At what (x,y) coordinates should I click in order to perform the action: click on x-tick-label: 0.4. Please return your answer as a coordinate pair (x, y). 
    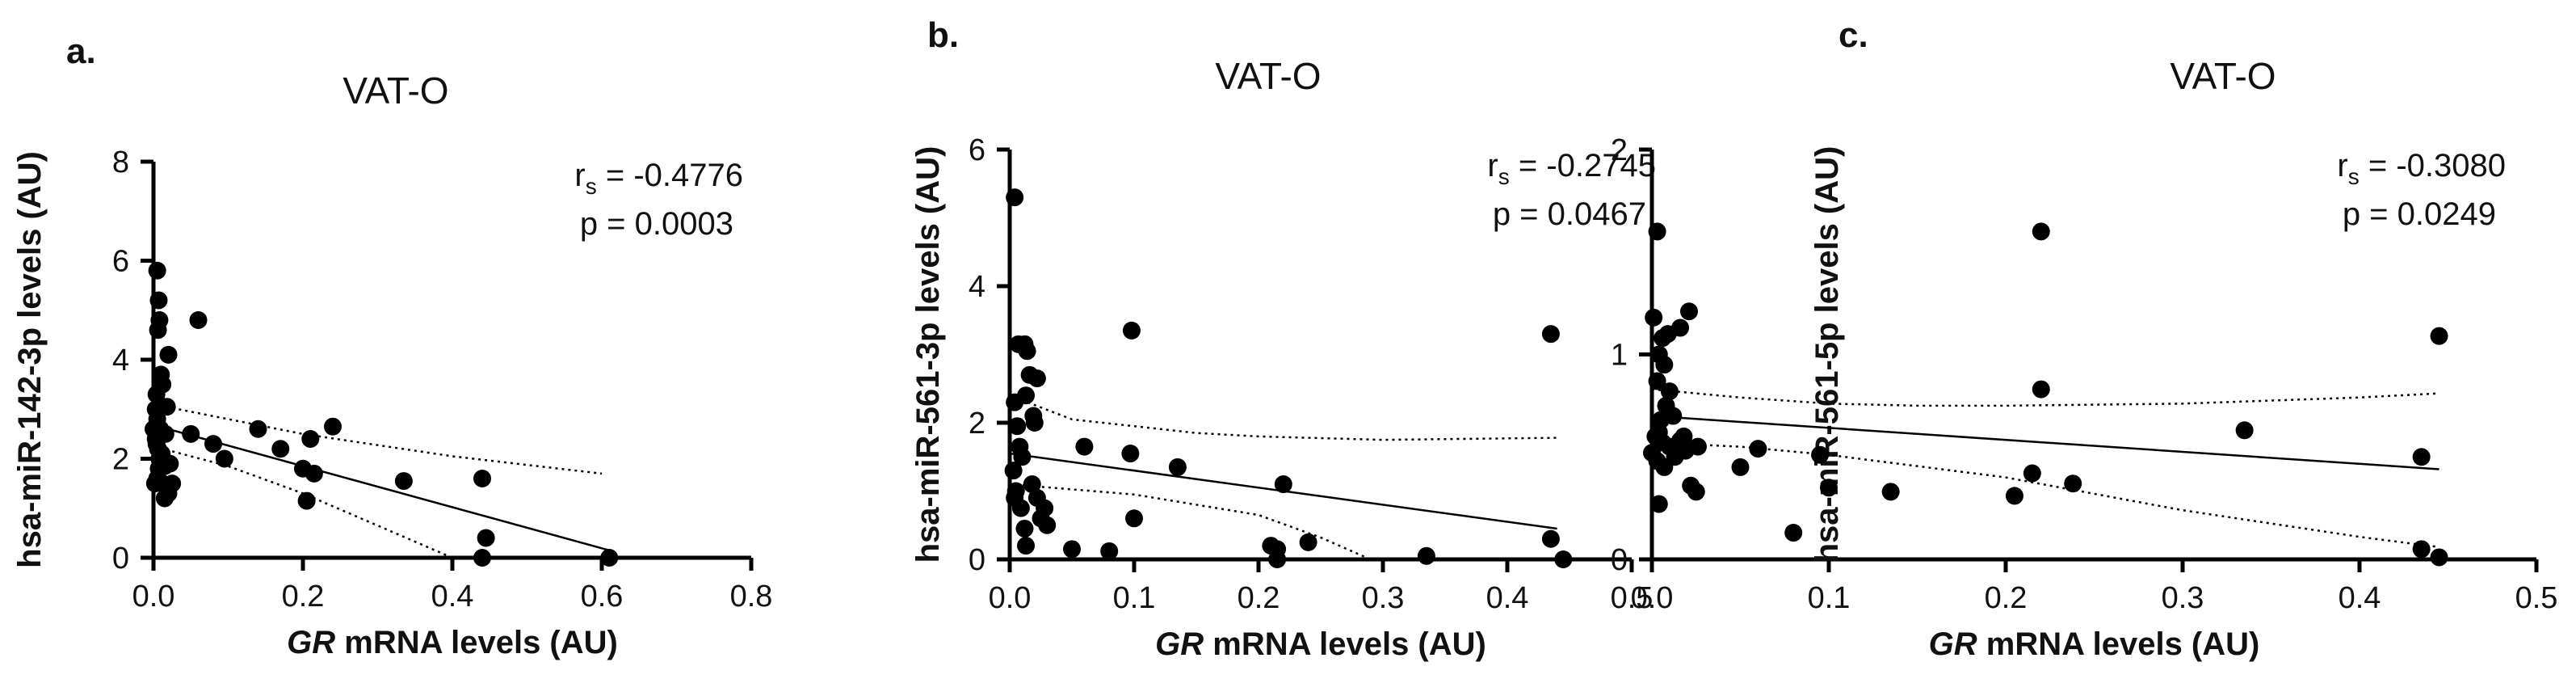
    Looking at the image, I should click on (1507, 598).